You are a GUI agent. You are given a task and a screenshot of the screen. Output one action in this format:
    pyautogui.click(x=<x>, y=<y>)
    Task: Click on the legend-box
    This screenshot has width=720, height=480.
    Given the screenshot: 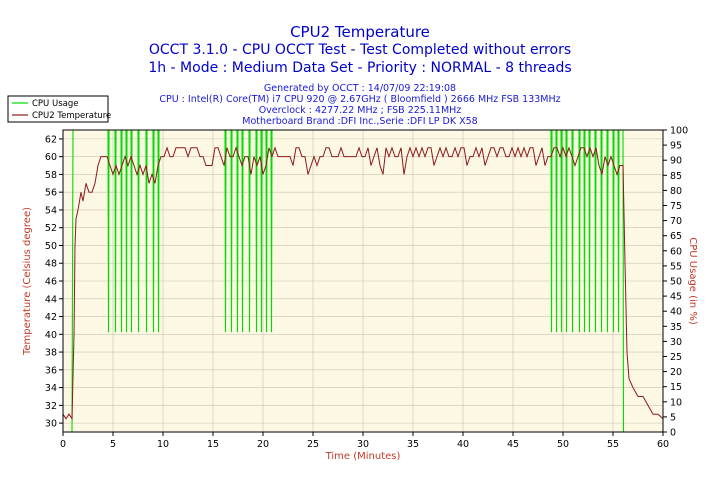 What is the action you would take?
    pyautogui.click(x=58, y=109)
    